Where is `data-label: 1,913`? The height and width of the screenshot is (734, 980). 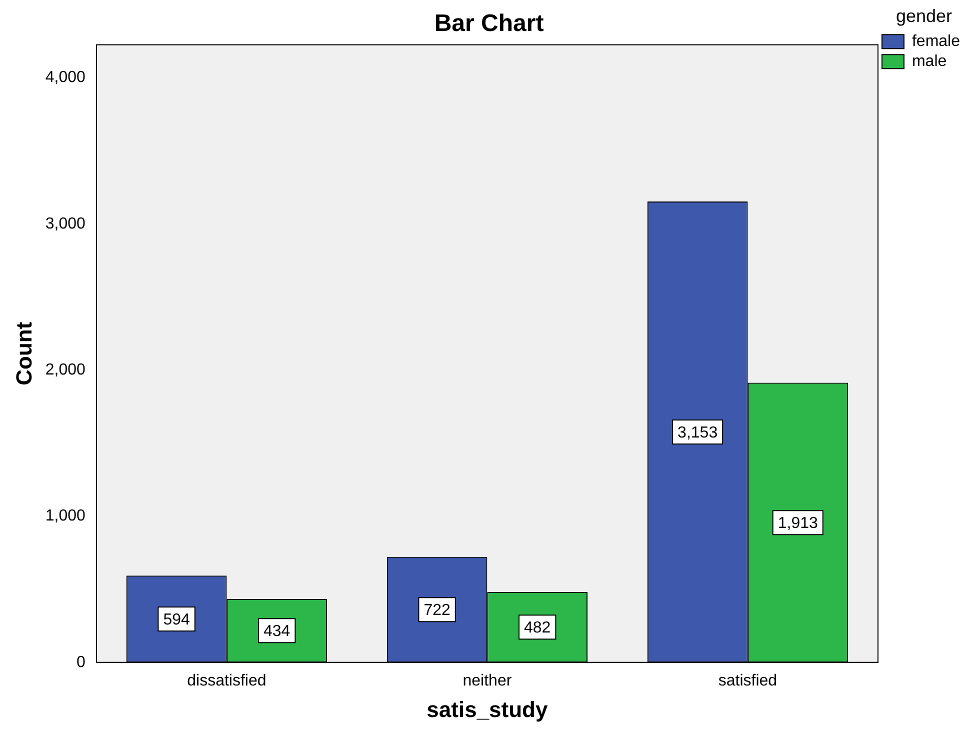 data-label: 1,913 is located at coordinates (798, 523).